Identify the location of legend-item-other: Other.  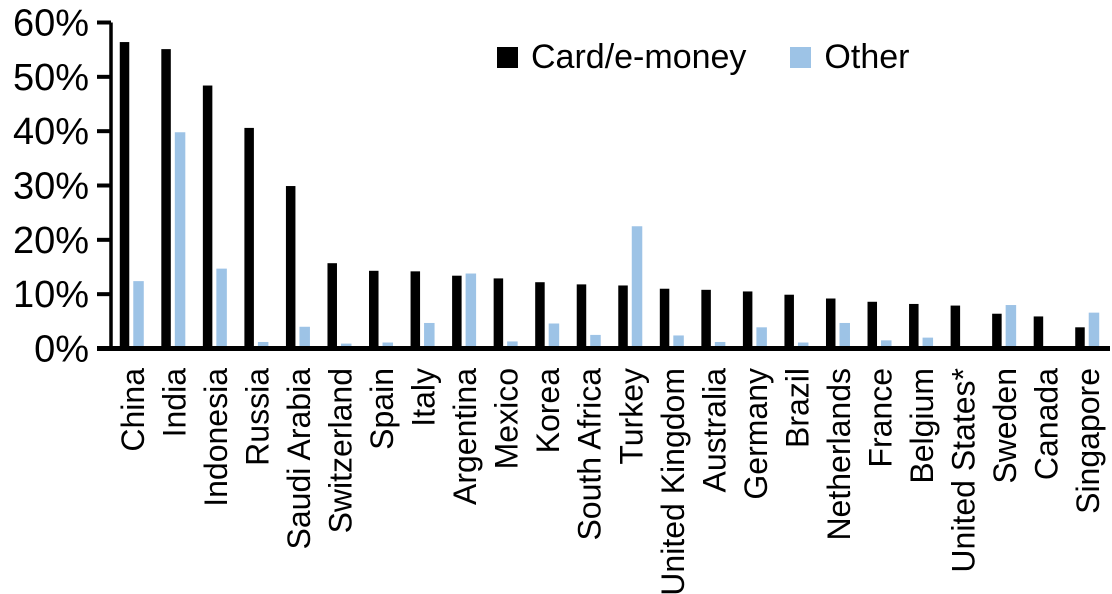
(849, 57).